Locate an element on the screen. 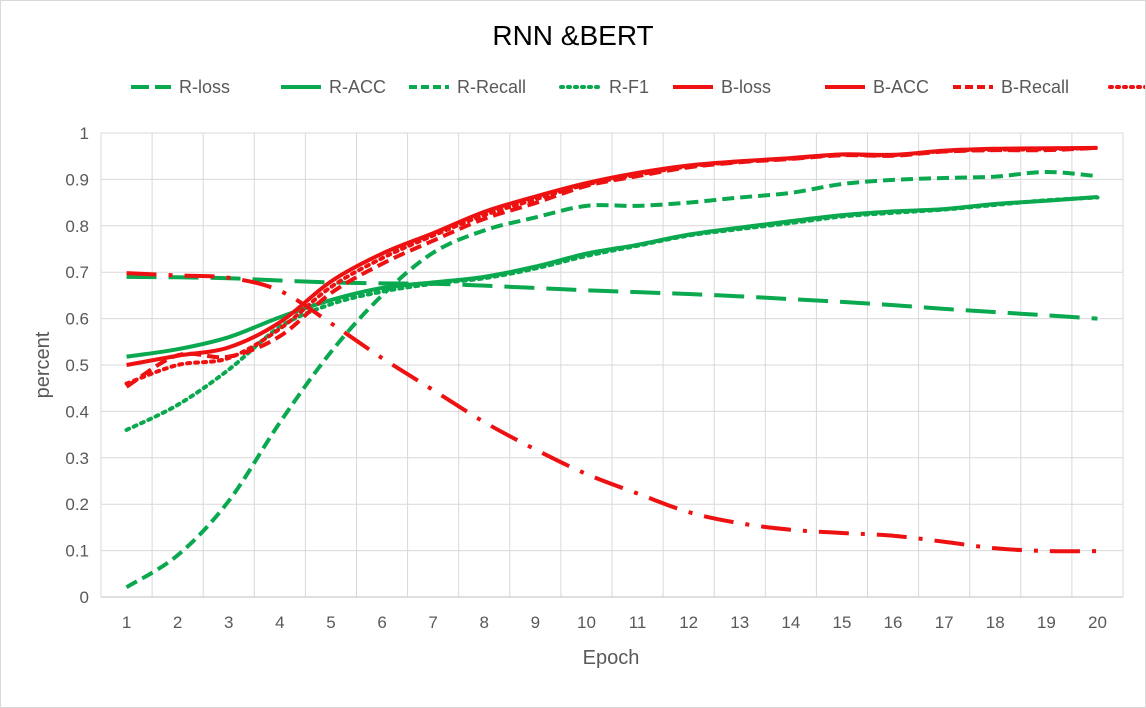 This screenshot has height=708, width=1146. legend-item-r-acc: R-ACC is located at coordinates (333, 87).